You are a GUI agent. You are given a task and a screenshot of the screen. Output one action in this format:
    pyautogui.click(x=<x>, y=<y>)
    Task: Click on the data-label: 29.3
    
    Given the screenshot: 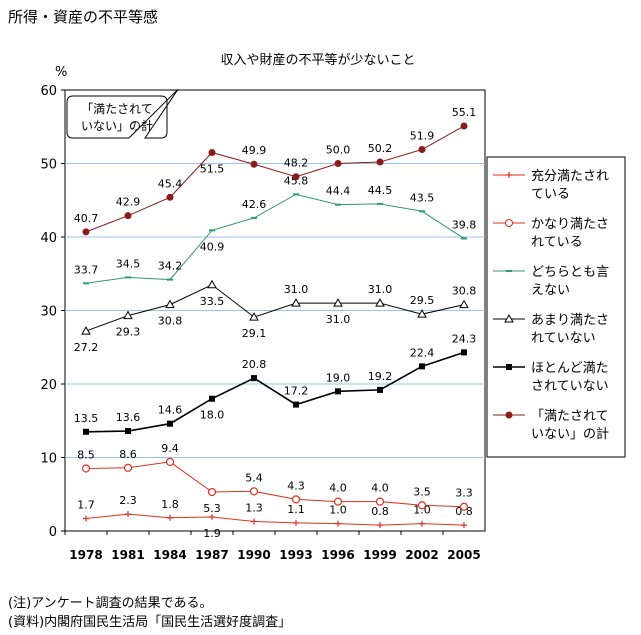 What is the action you would take?
    pyautogui.click(x=128, y=332)
    